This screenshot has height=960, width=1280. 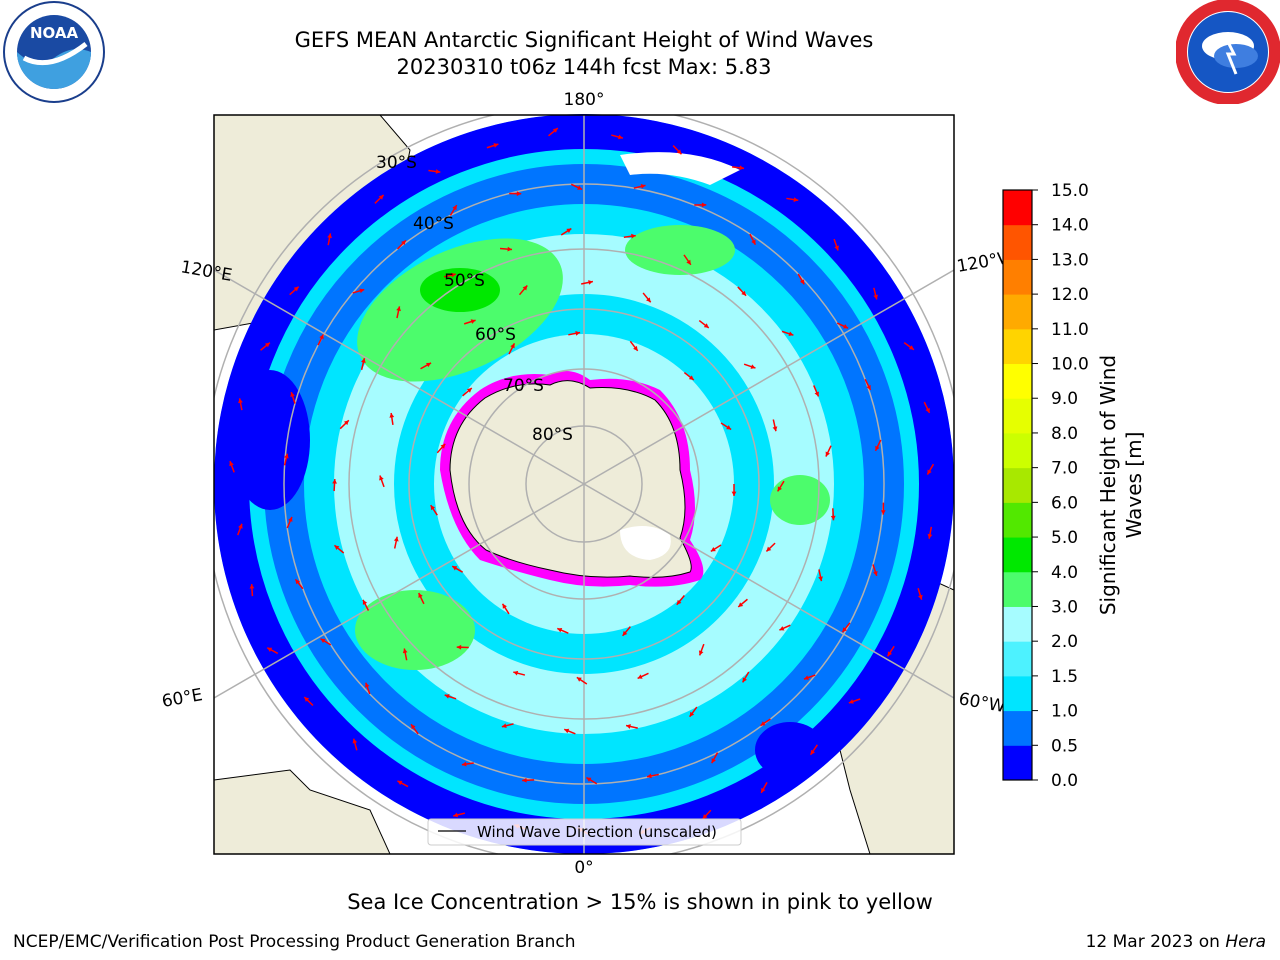 I want to click on credit-host: Hera, so click(x=1245, y=942).